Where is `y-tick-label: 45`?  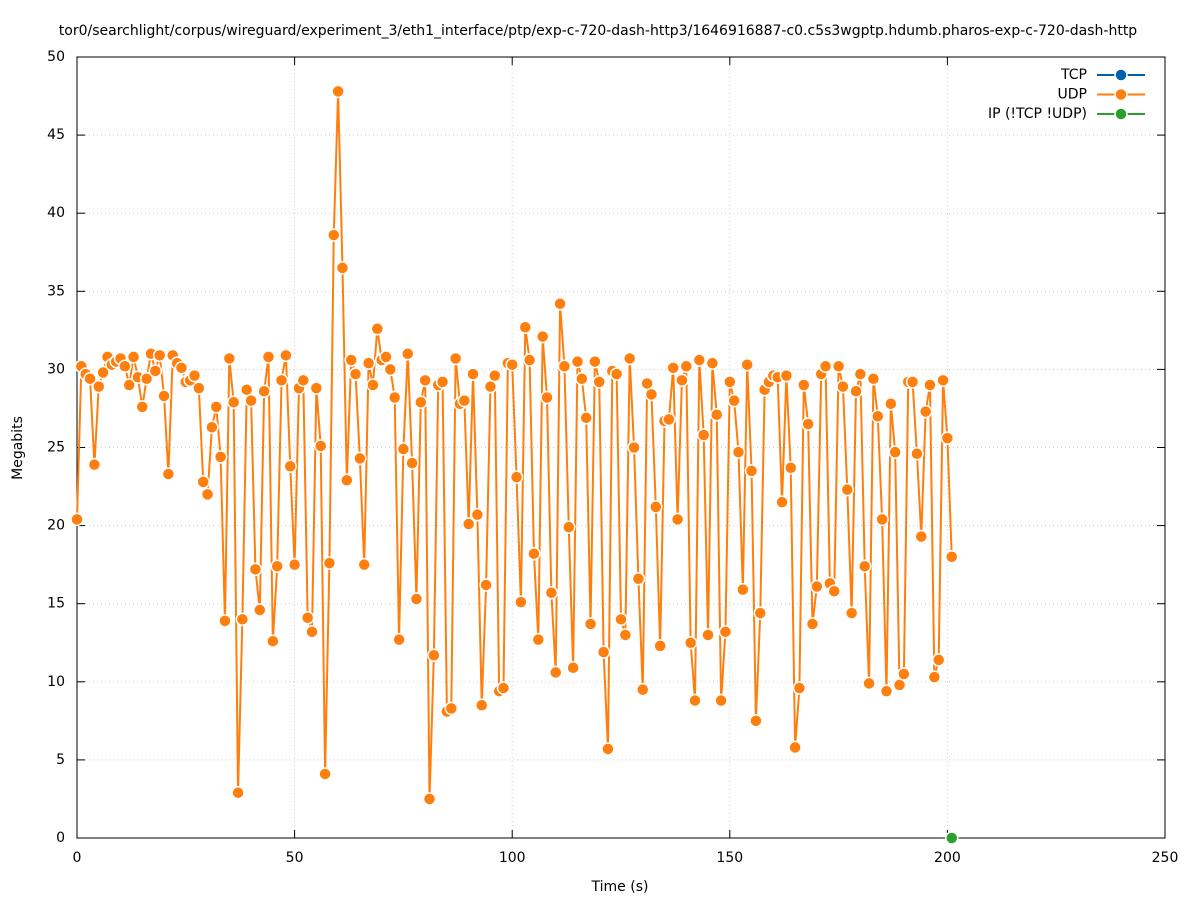 y-tick-label: 45 is located at coordinates (56, 135).